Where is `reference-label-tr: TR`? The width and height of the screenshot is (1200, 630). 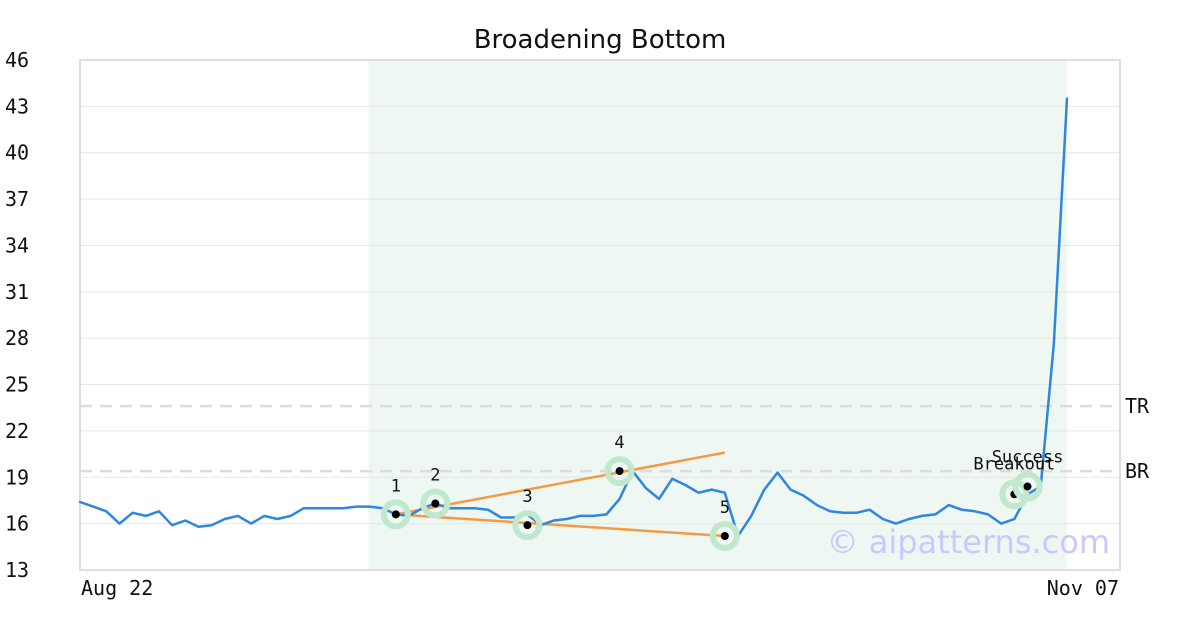
reference-label-tr: TR is located at coordinates (1137, 406).